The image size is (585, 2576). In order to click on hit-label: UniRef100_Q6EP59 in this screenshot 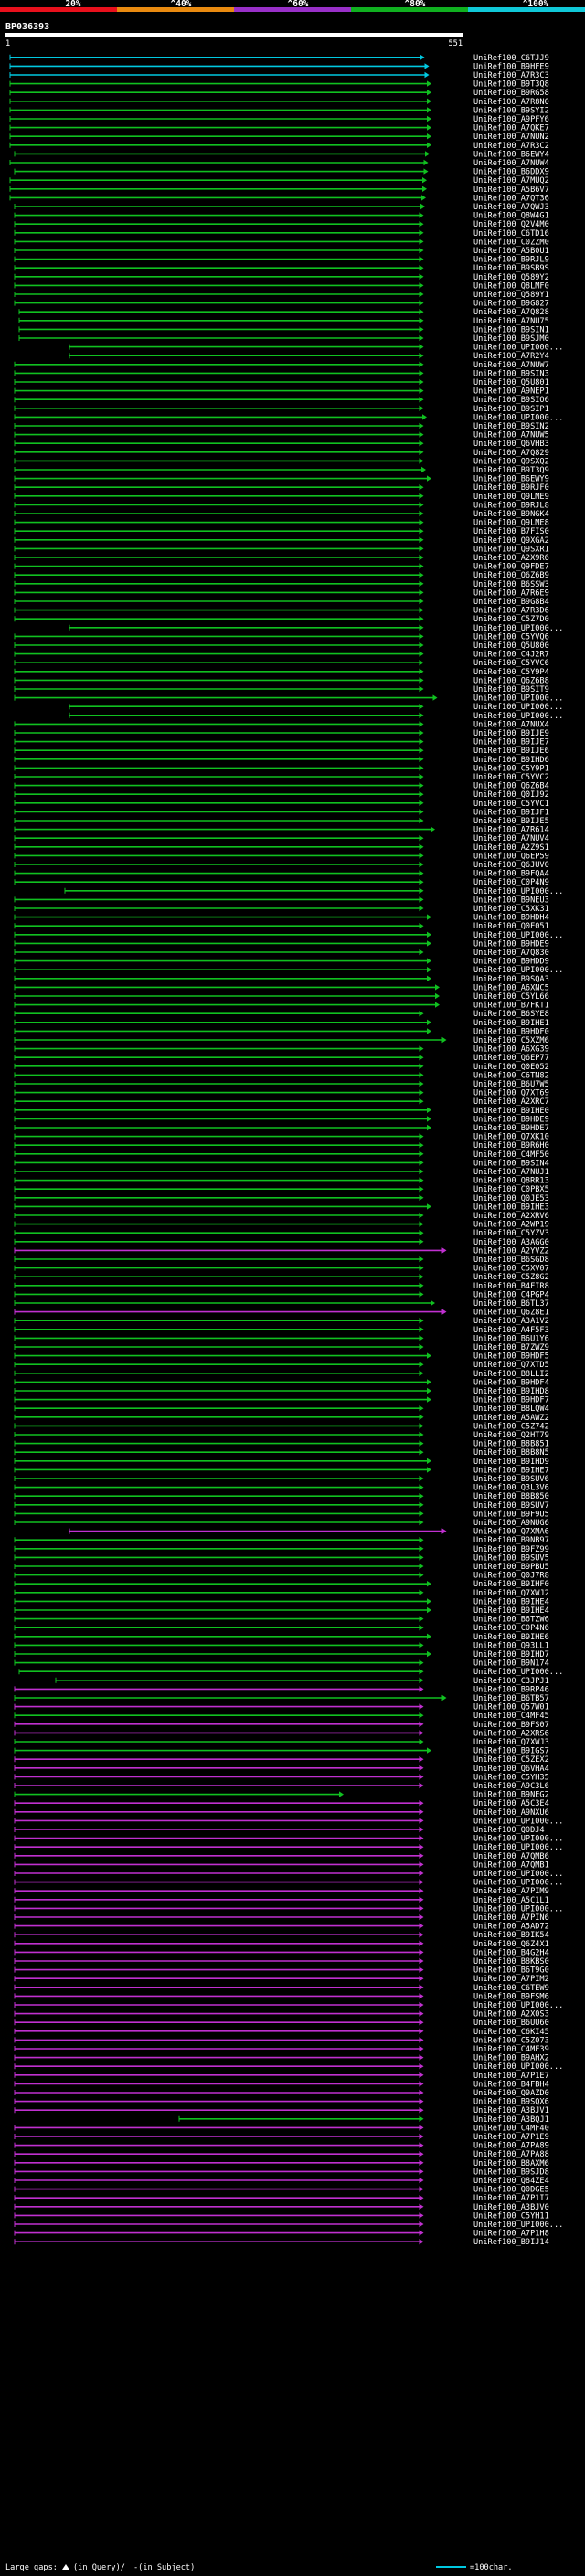, I will do `click(511, 856)`.